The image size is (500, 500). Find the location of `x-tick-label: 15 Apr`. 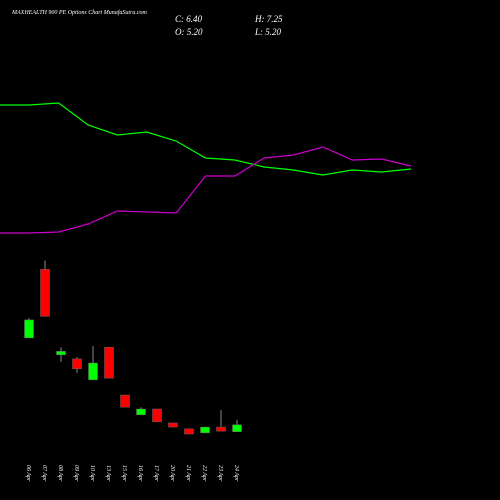

x-tick-label: 15 Apr is located at coordinates (124, 473).